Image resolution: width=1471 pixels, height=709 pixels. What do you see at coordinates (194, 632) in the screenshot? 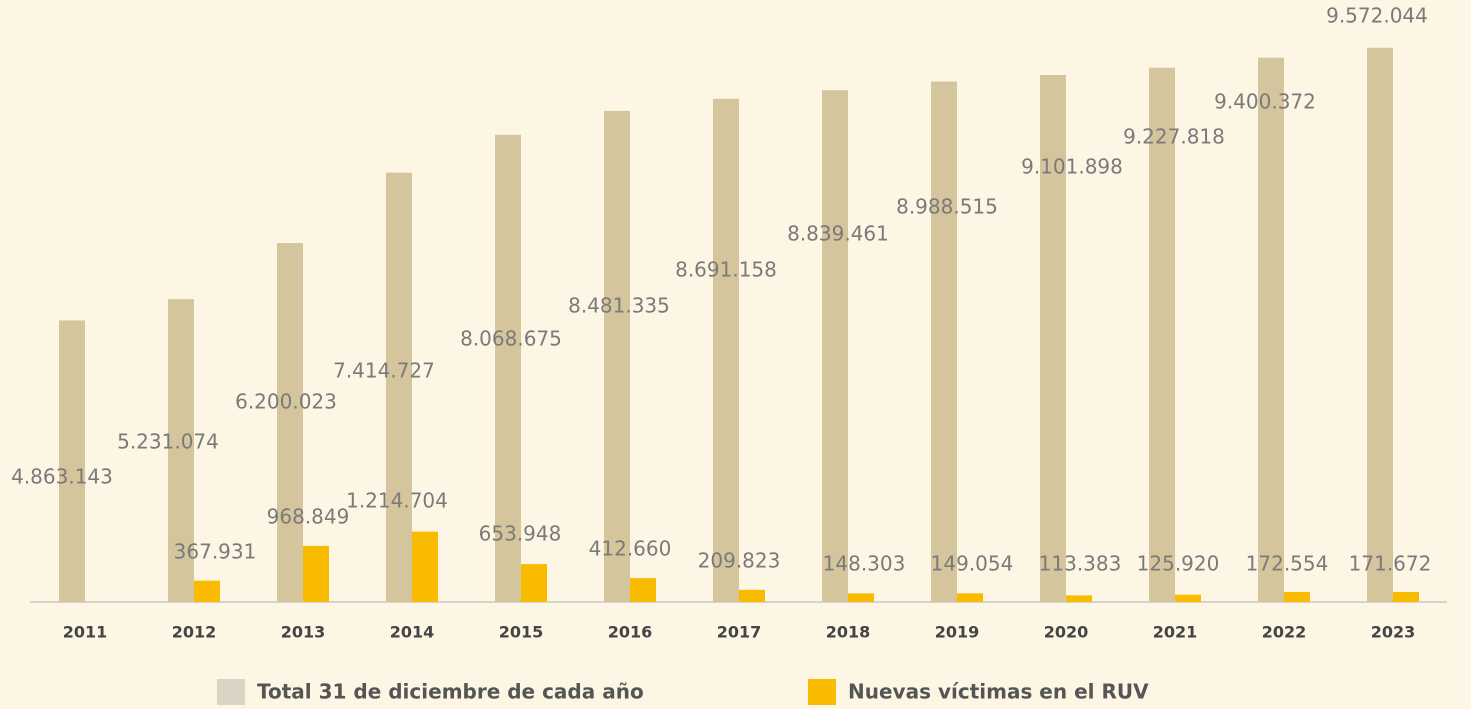
I see `x-tick-label: 2012` at bounding box center [194, 632].